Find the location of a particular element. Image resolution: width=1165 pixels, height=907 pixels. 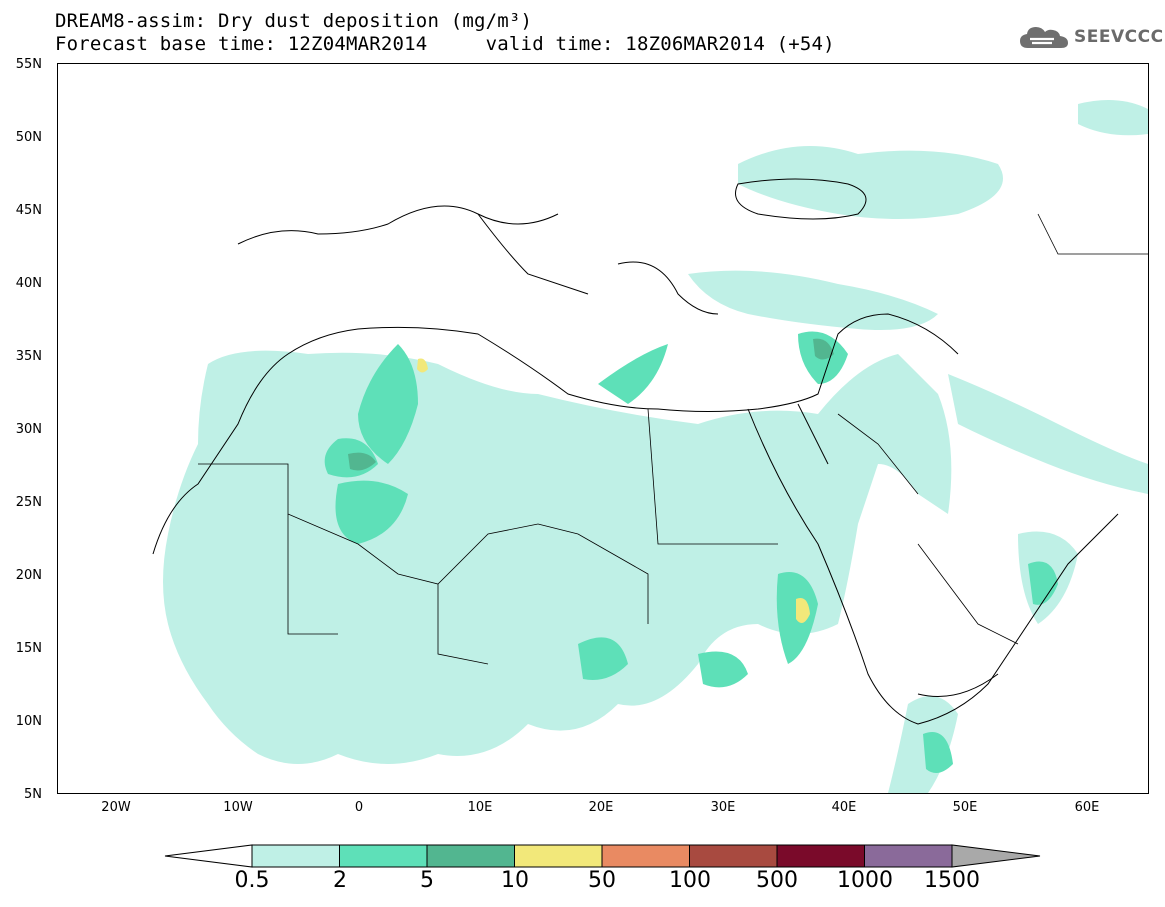

lon-label: 20E is located at coordinates (601, 807).